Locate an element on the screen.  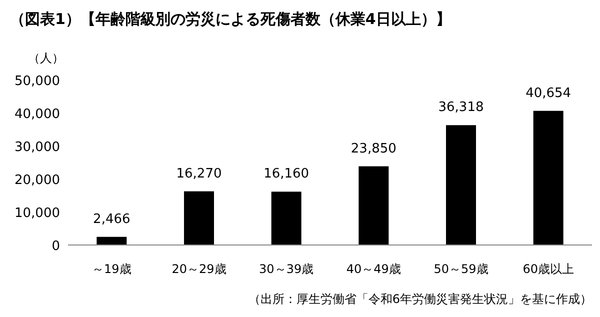
y-tick-label: 50,000 is located at coordinates (37, 81).